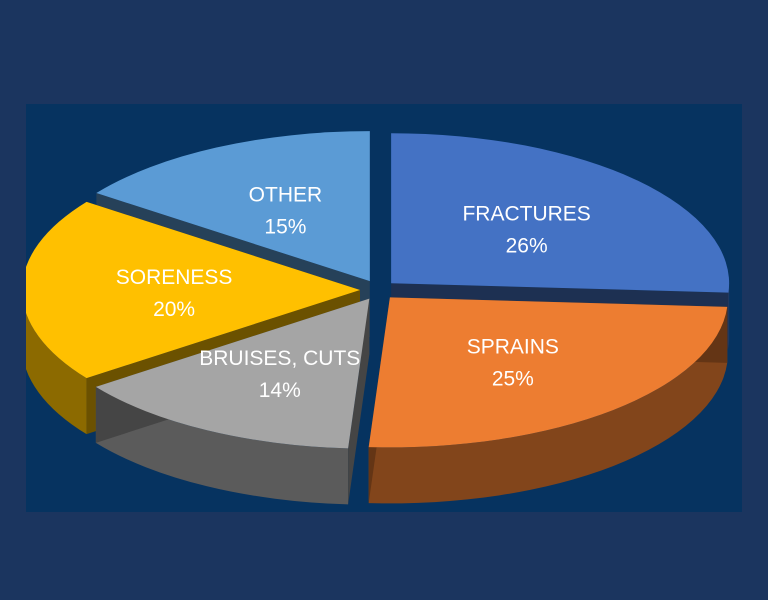 The width and height of the screenshot is (768, 600). What do you see at coordinates (286, 195) in the screenshot?
I see `slice-label-other: OTHER` at bounding box center [286, 195].